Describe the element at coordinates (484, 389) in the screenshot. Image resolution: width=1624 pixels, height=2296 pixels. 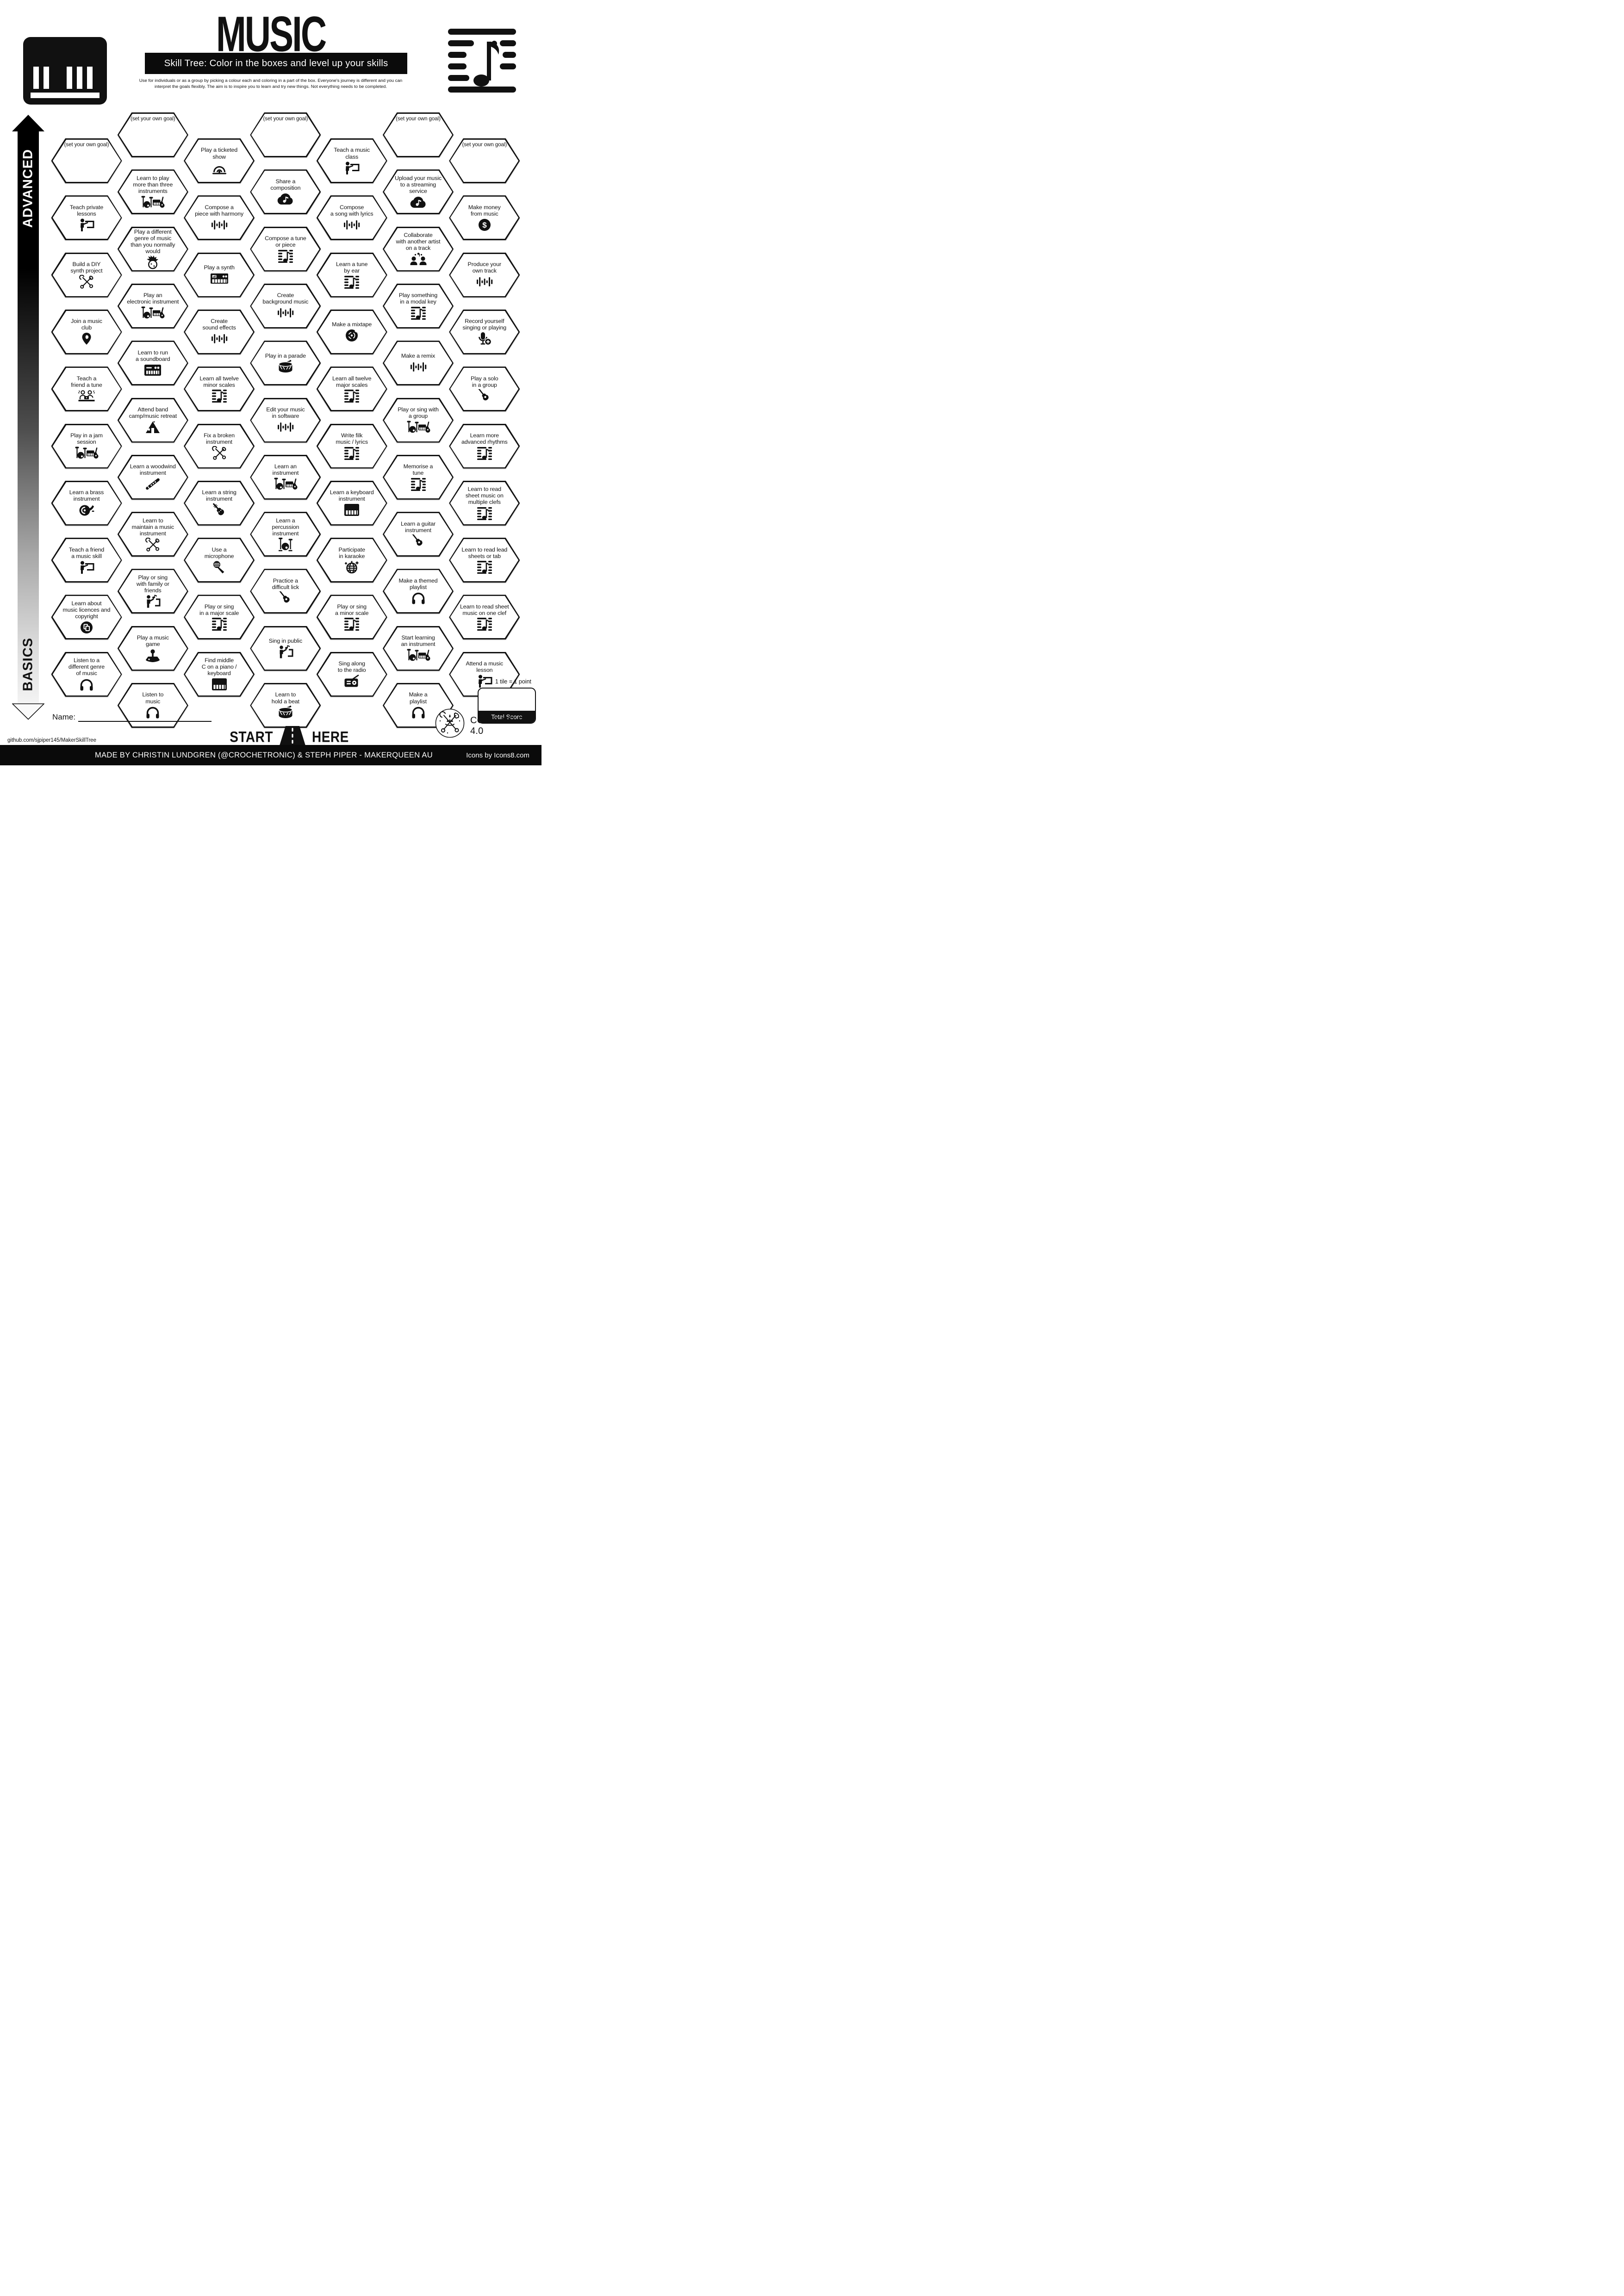
I see `hex-tile: Play a solo in a group` at that location.